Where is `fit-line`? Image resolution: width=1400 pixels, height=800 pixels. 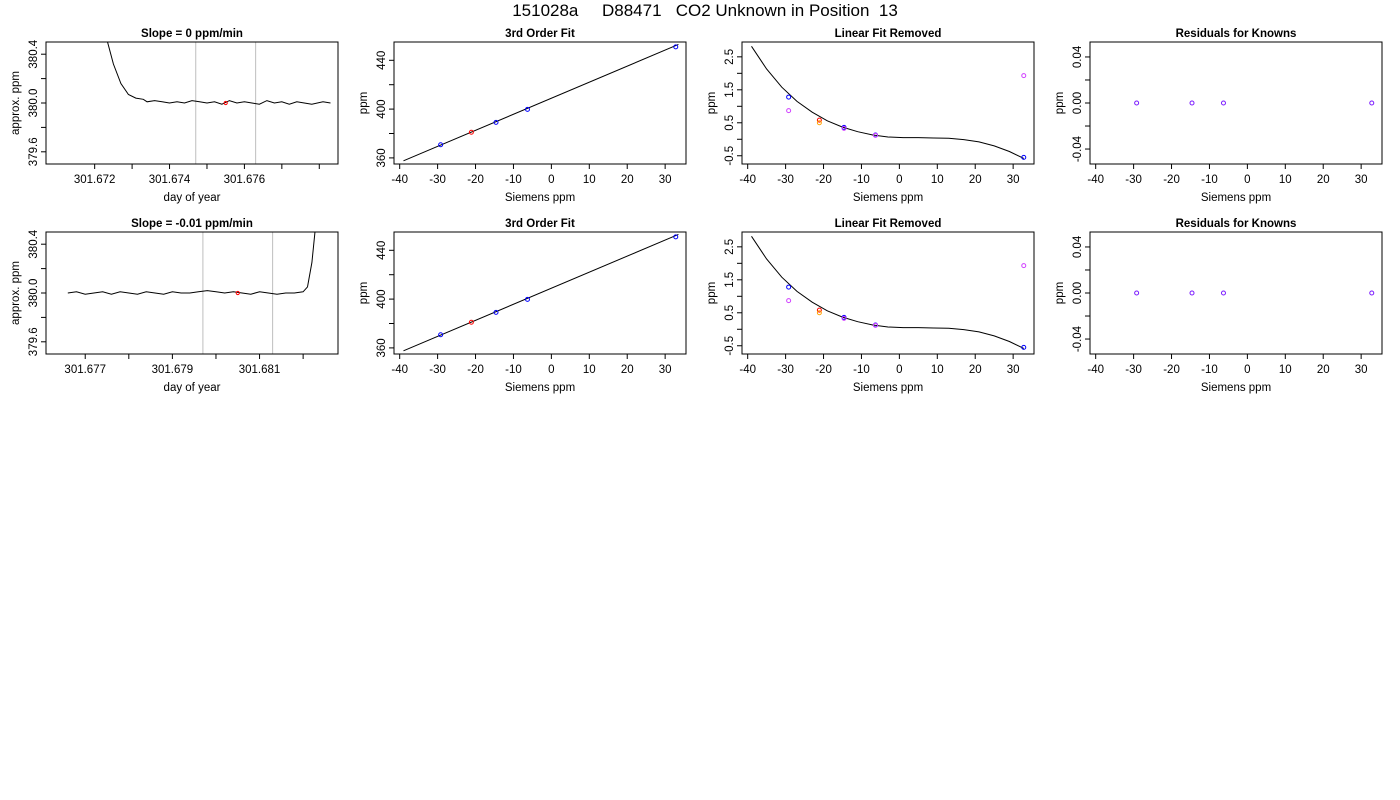
fit-line is located at coordinates (541, 292).